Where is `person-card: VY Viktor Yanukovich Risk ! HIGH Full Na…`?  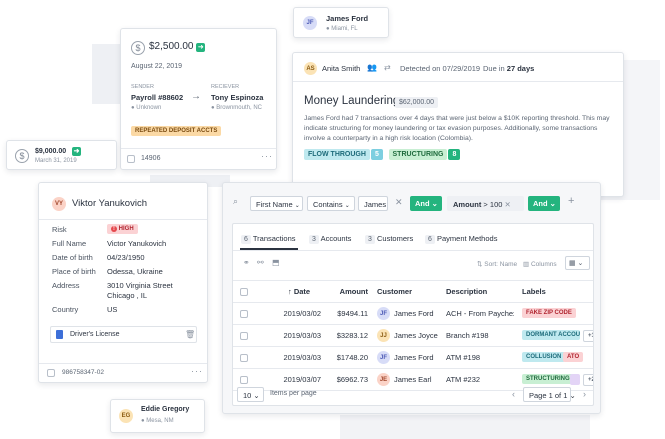 person-card: VY Viktor Yanukovich Risk ! HIGH Full Na… is located at coordinates (123, 282).